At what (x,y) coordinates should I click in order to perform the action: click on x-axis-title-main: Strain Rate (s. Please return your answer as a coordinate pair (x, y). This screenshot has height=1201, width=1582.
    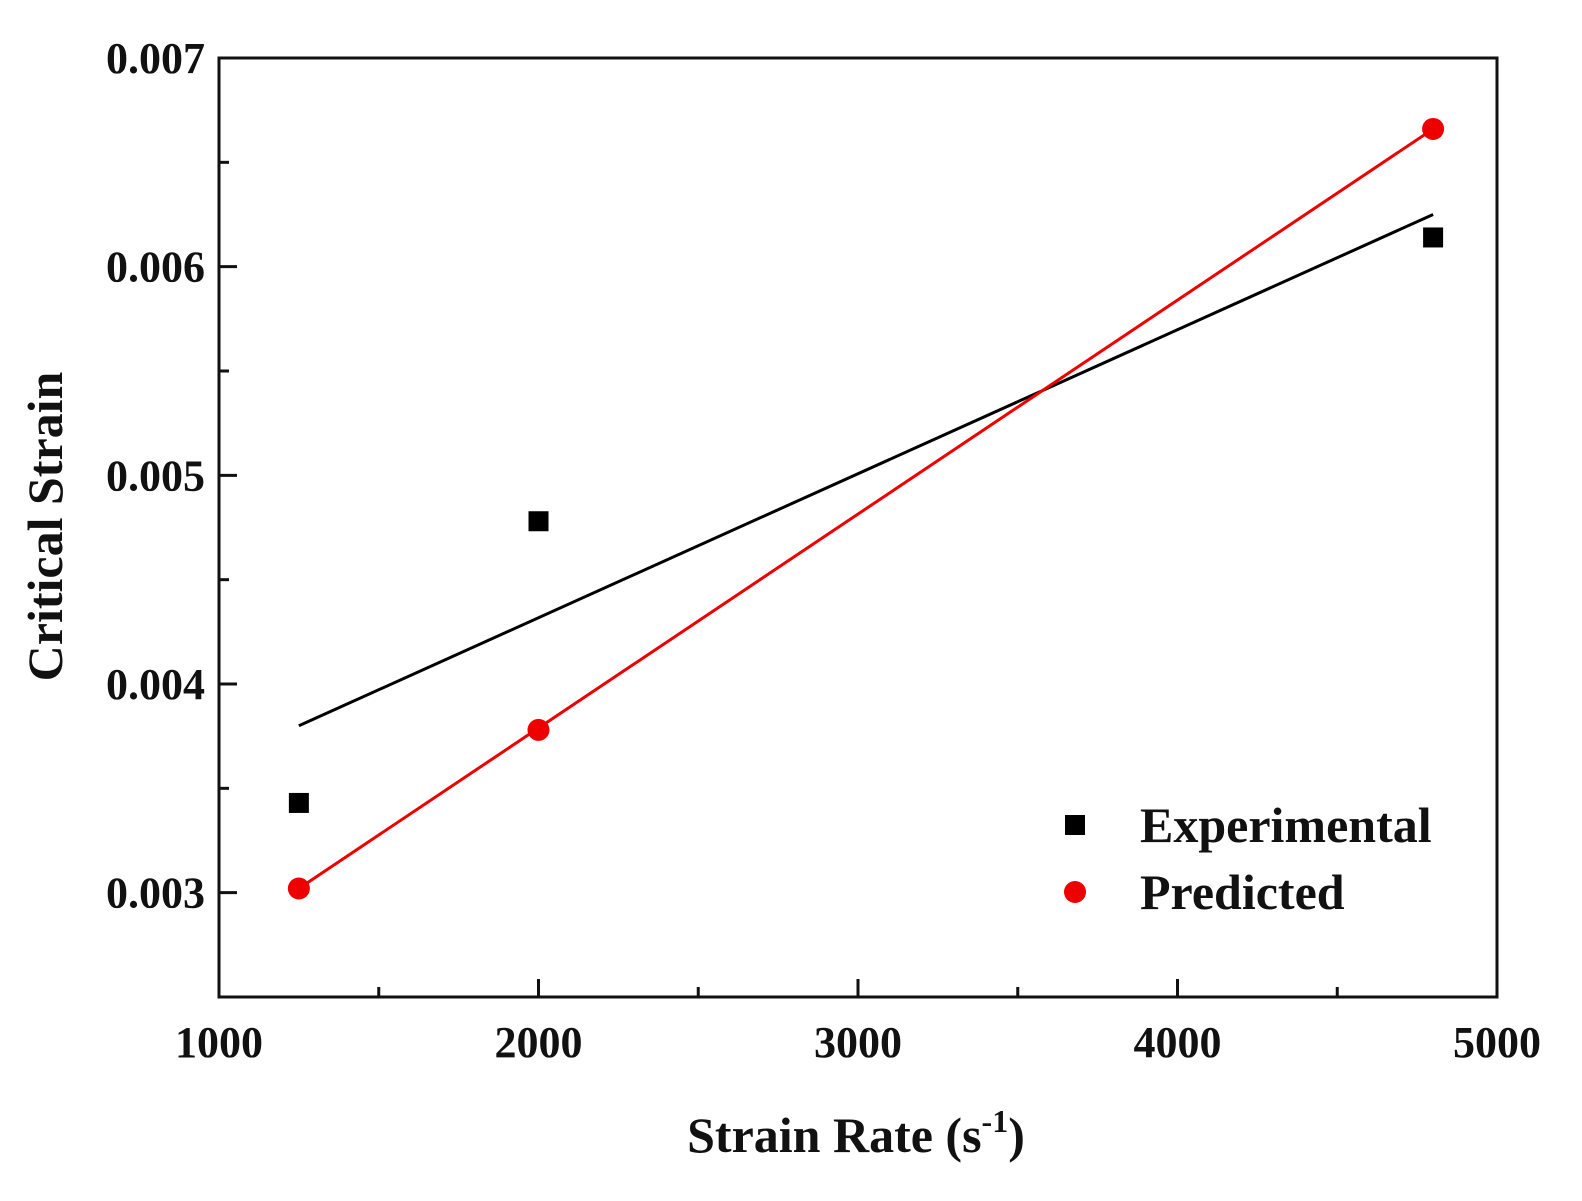
    Looking at the image, I should click on (834, 1135).